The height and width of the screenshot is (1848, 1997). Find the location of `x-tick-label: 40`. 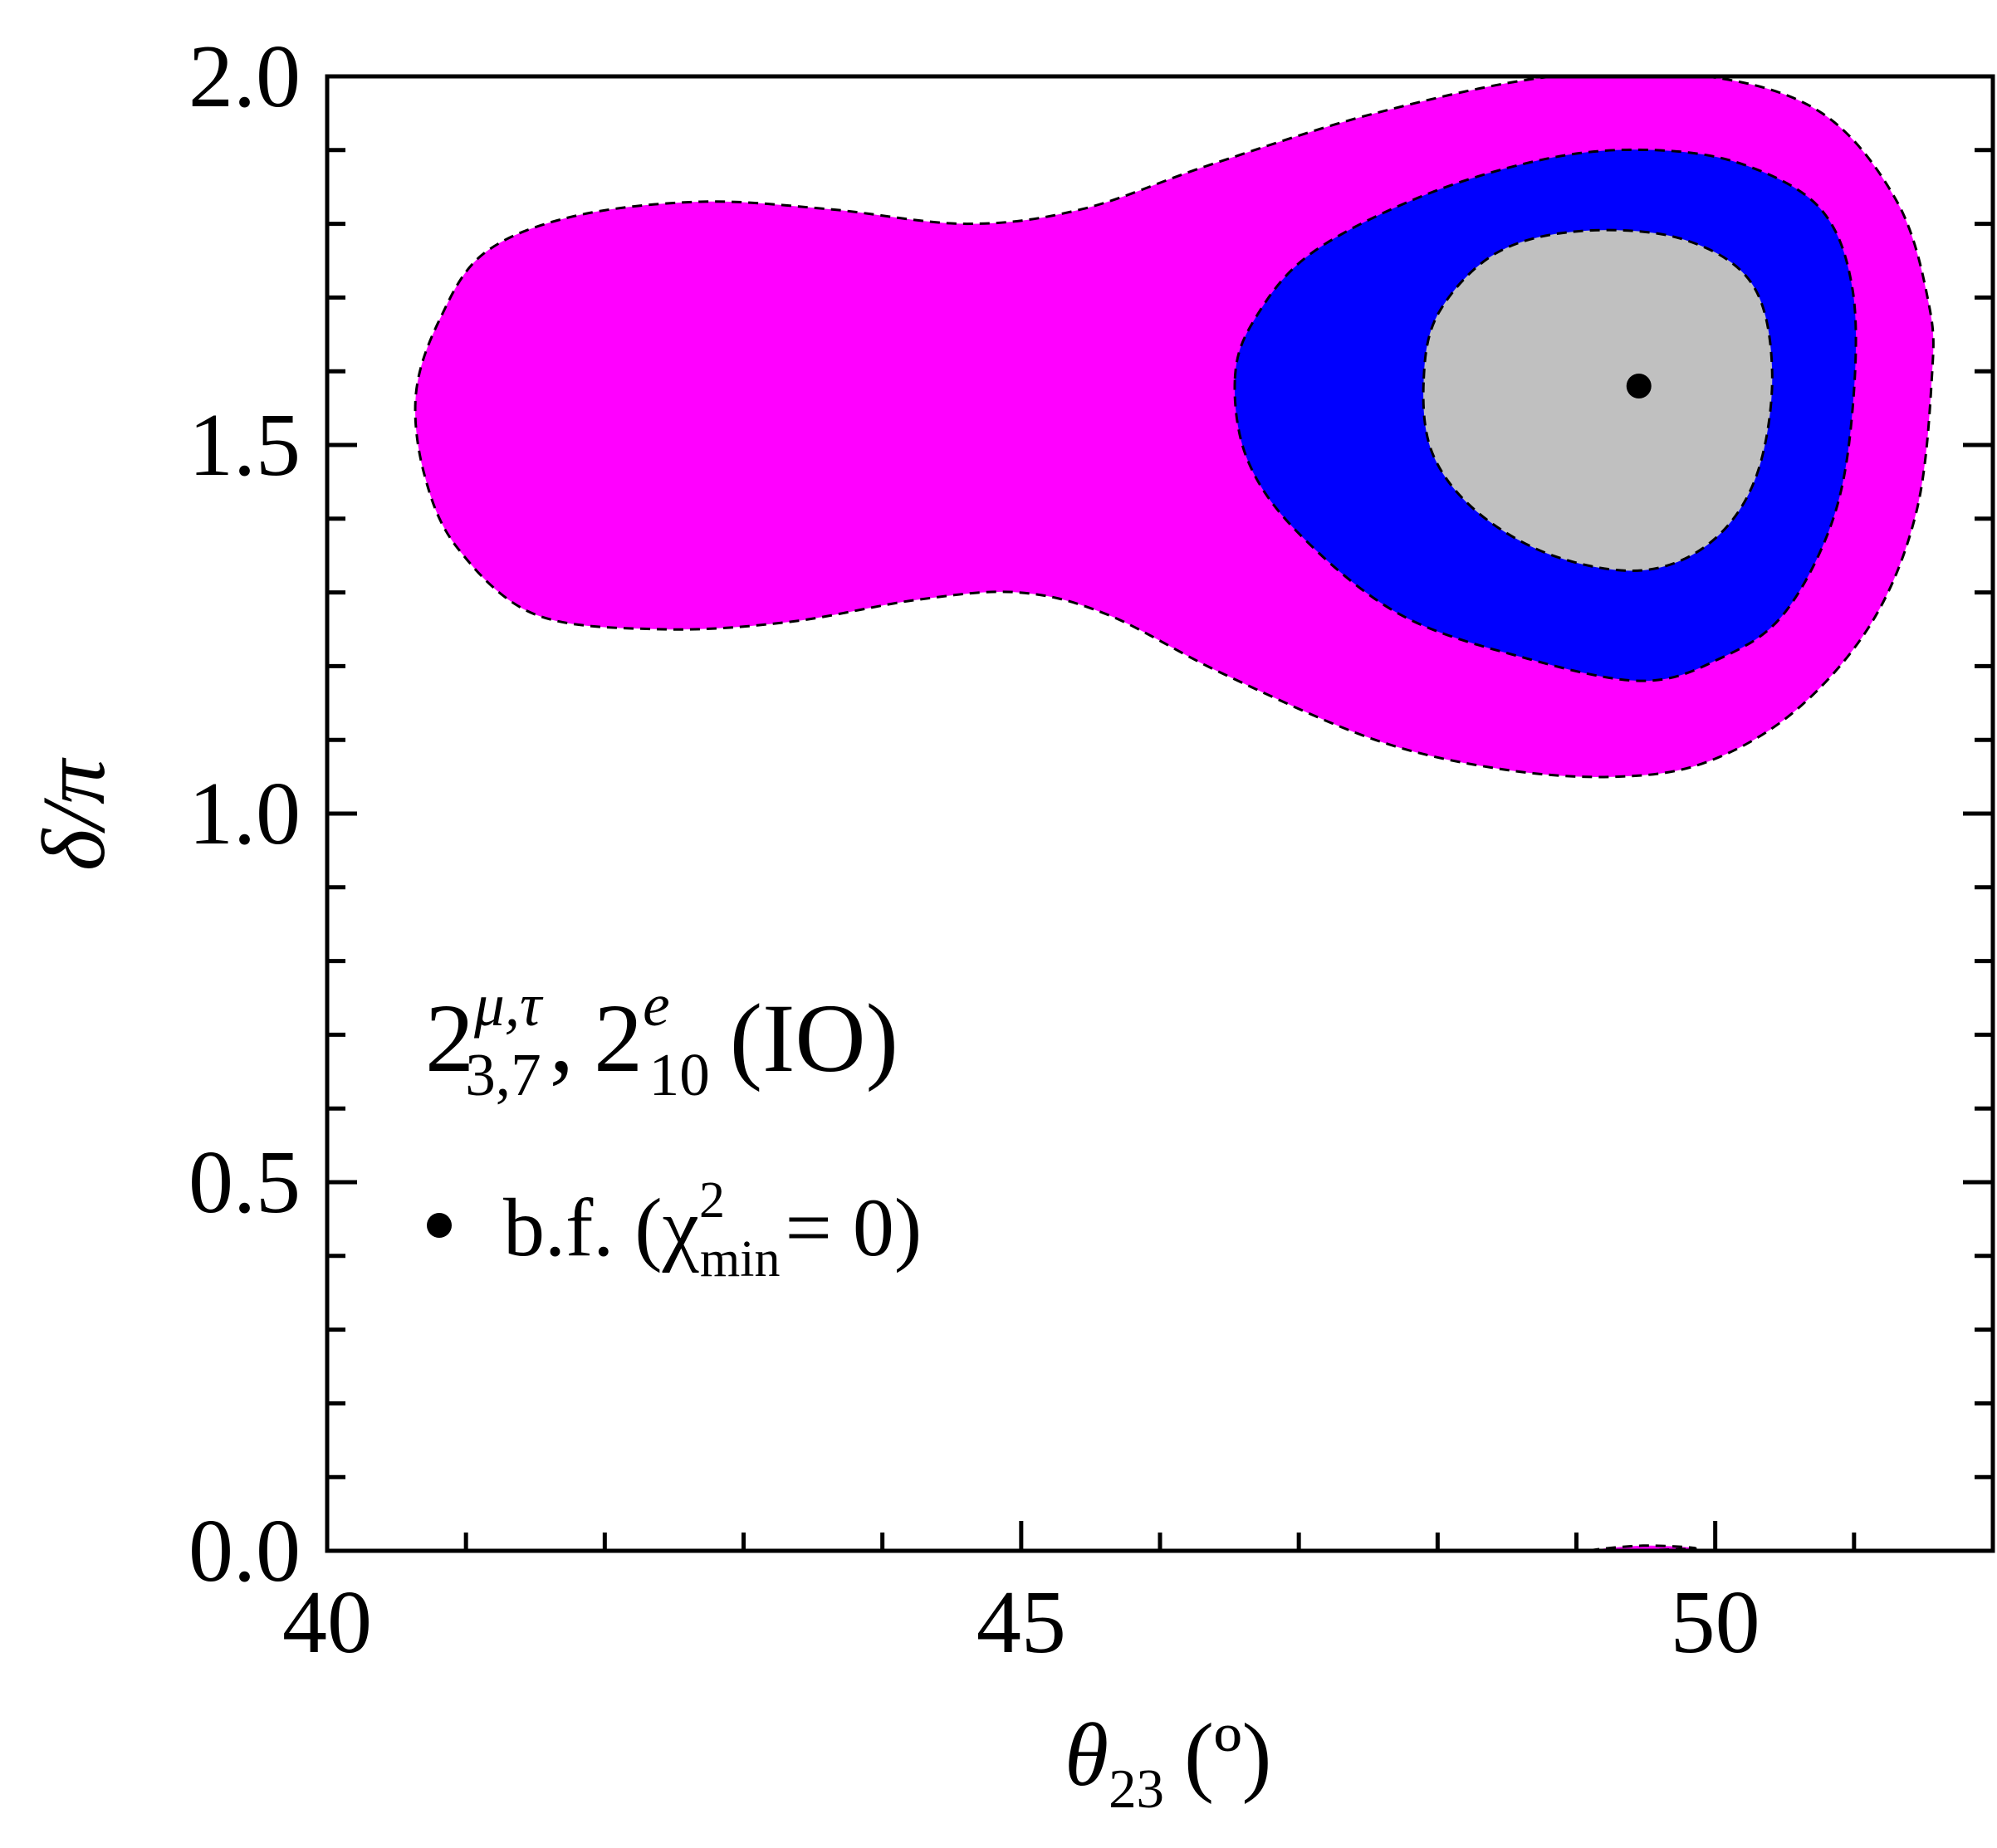

x-tick-label: 40 is located at coordinates (327, 1622).